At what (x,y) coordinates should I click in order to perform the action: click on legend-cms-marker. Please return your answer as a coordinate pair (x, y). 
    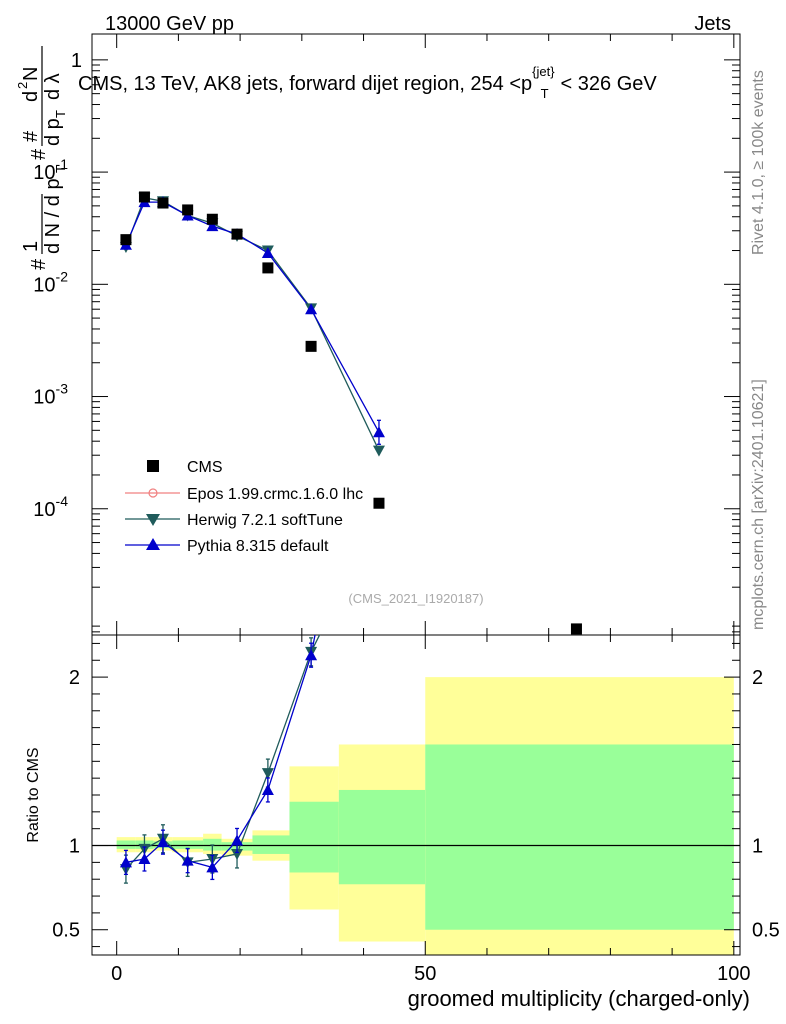
    Looking at the image, I should click on (153, 466).